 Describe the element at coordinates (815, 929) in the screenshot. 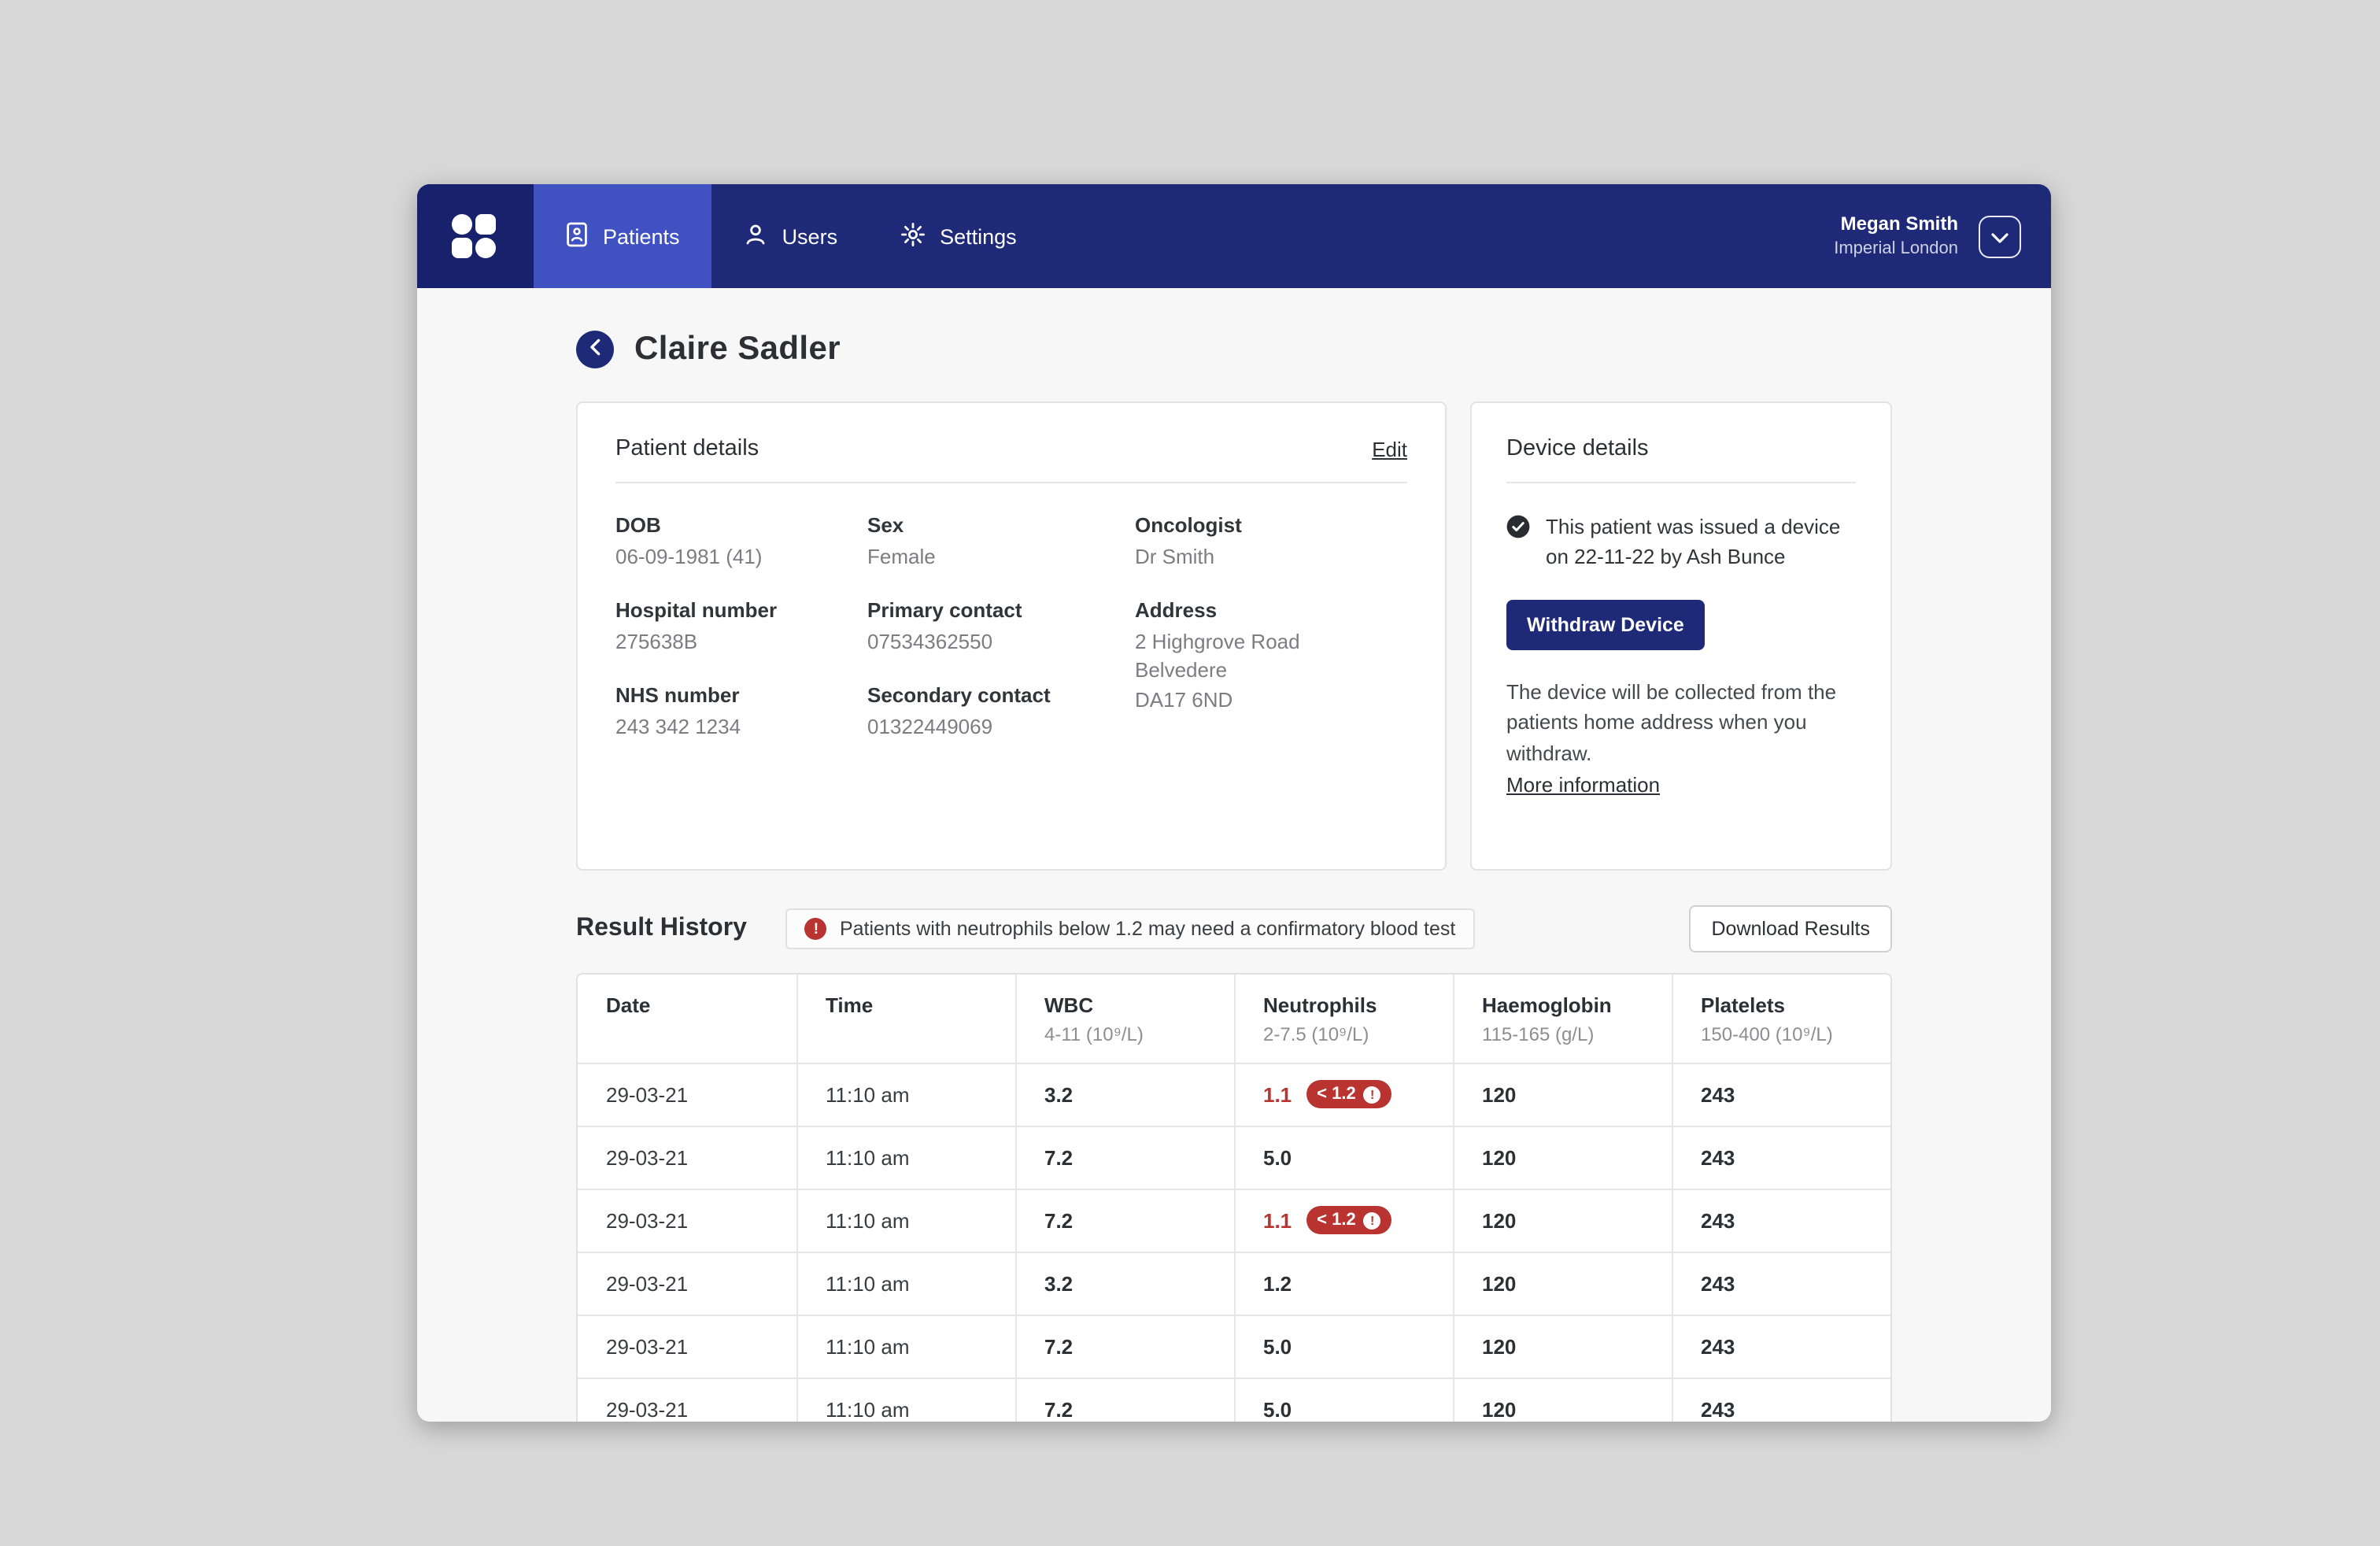

I see `alert-exclamation-icon: !` at that location.